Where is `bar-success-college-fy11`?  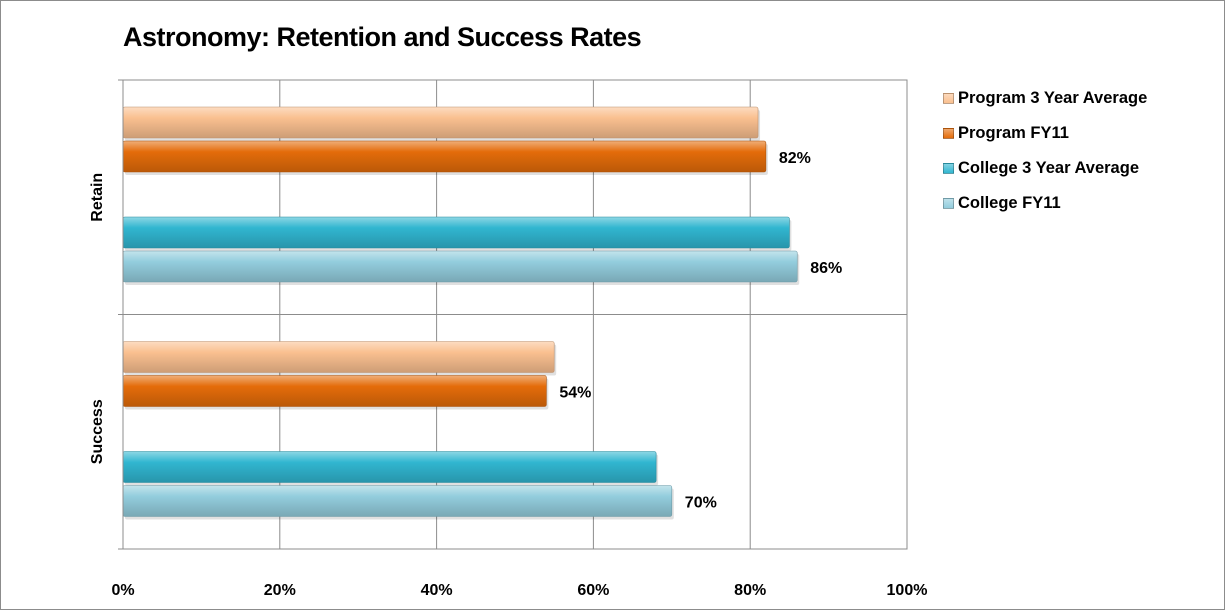 bar-success-college-fy11 is located at coordinates (397, 501).